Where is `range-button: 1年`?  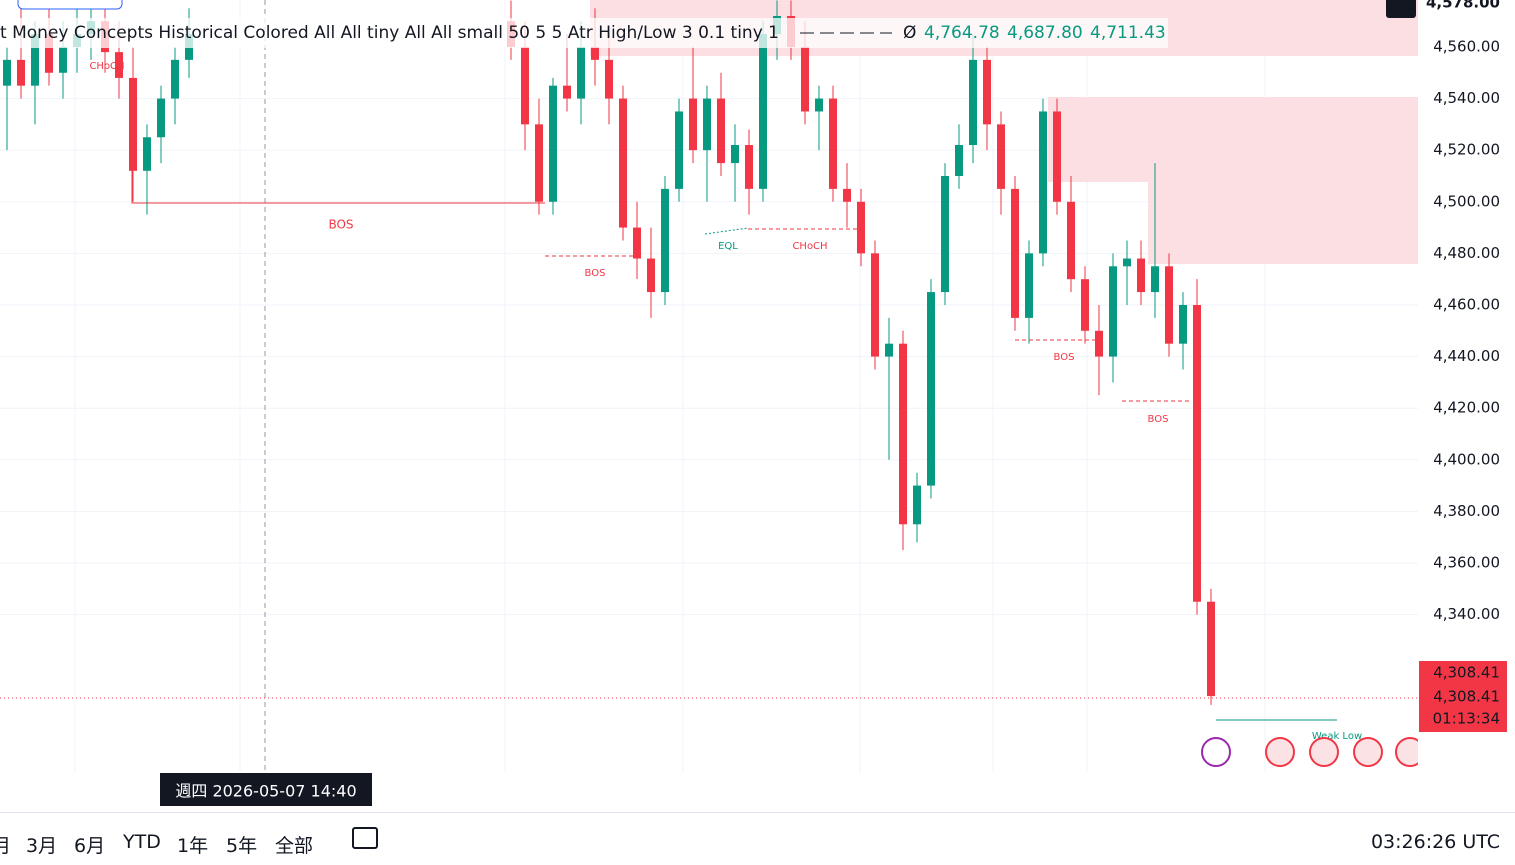 range-button: 1年 is located at coordinates (193, 846).